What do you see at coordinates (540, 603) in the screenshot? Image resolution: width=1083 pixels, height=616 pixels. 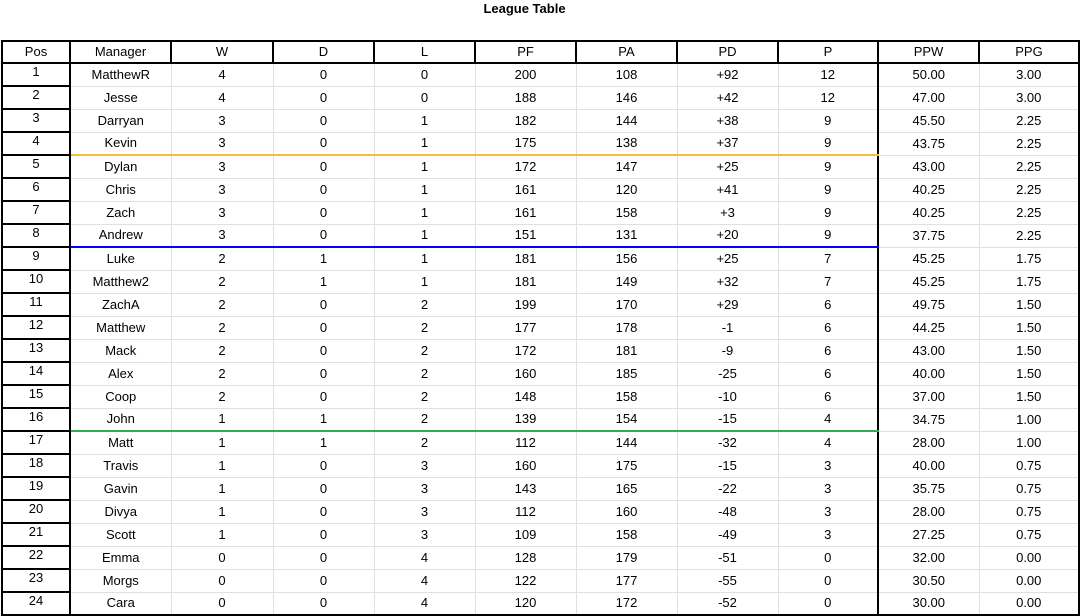 I see `table-row: 24 Cara 0 0 4 120 172 -52 0 30.00 0.00` at bounding box center [540, 603].